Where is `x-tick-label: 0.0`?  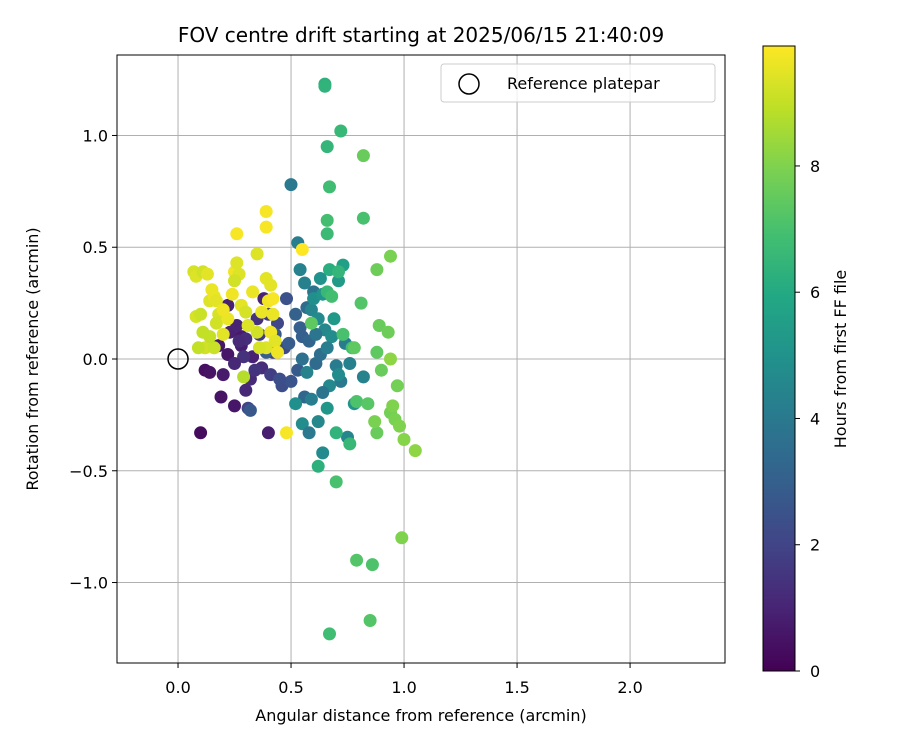 x-tick-label: 0.0 is located at coordinates (177, 687).